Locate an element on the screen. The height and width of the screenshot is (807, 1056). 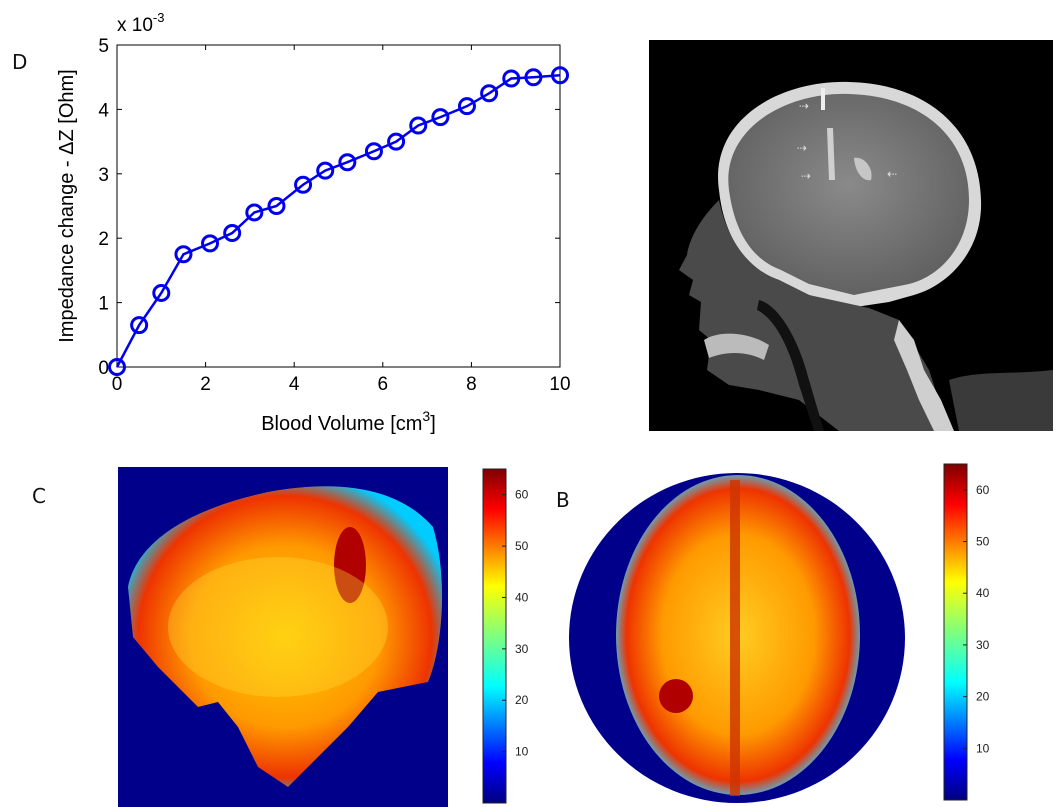
airway is located at coordinates (790, 365).